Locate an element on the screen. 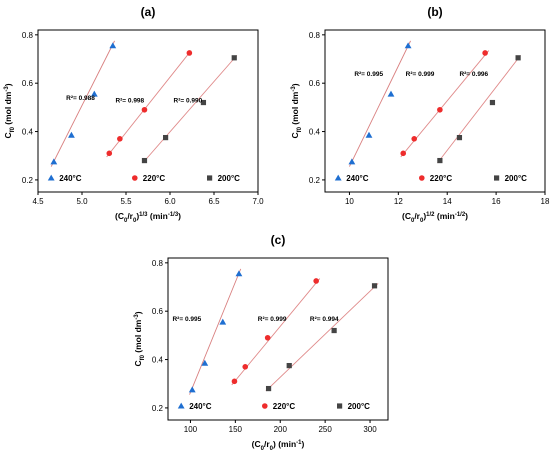 This screenshot has width=550, height=457. series-200: R²= 0.990 is located at coordinates (189, 109).